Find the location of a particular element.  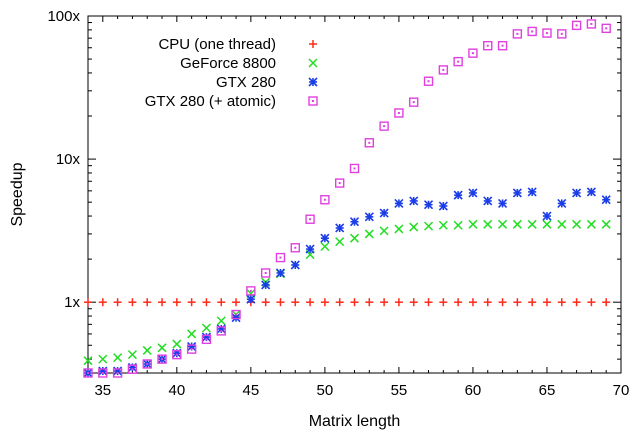

y-tick-label: 10x is located at coordinates (68, 159).